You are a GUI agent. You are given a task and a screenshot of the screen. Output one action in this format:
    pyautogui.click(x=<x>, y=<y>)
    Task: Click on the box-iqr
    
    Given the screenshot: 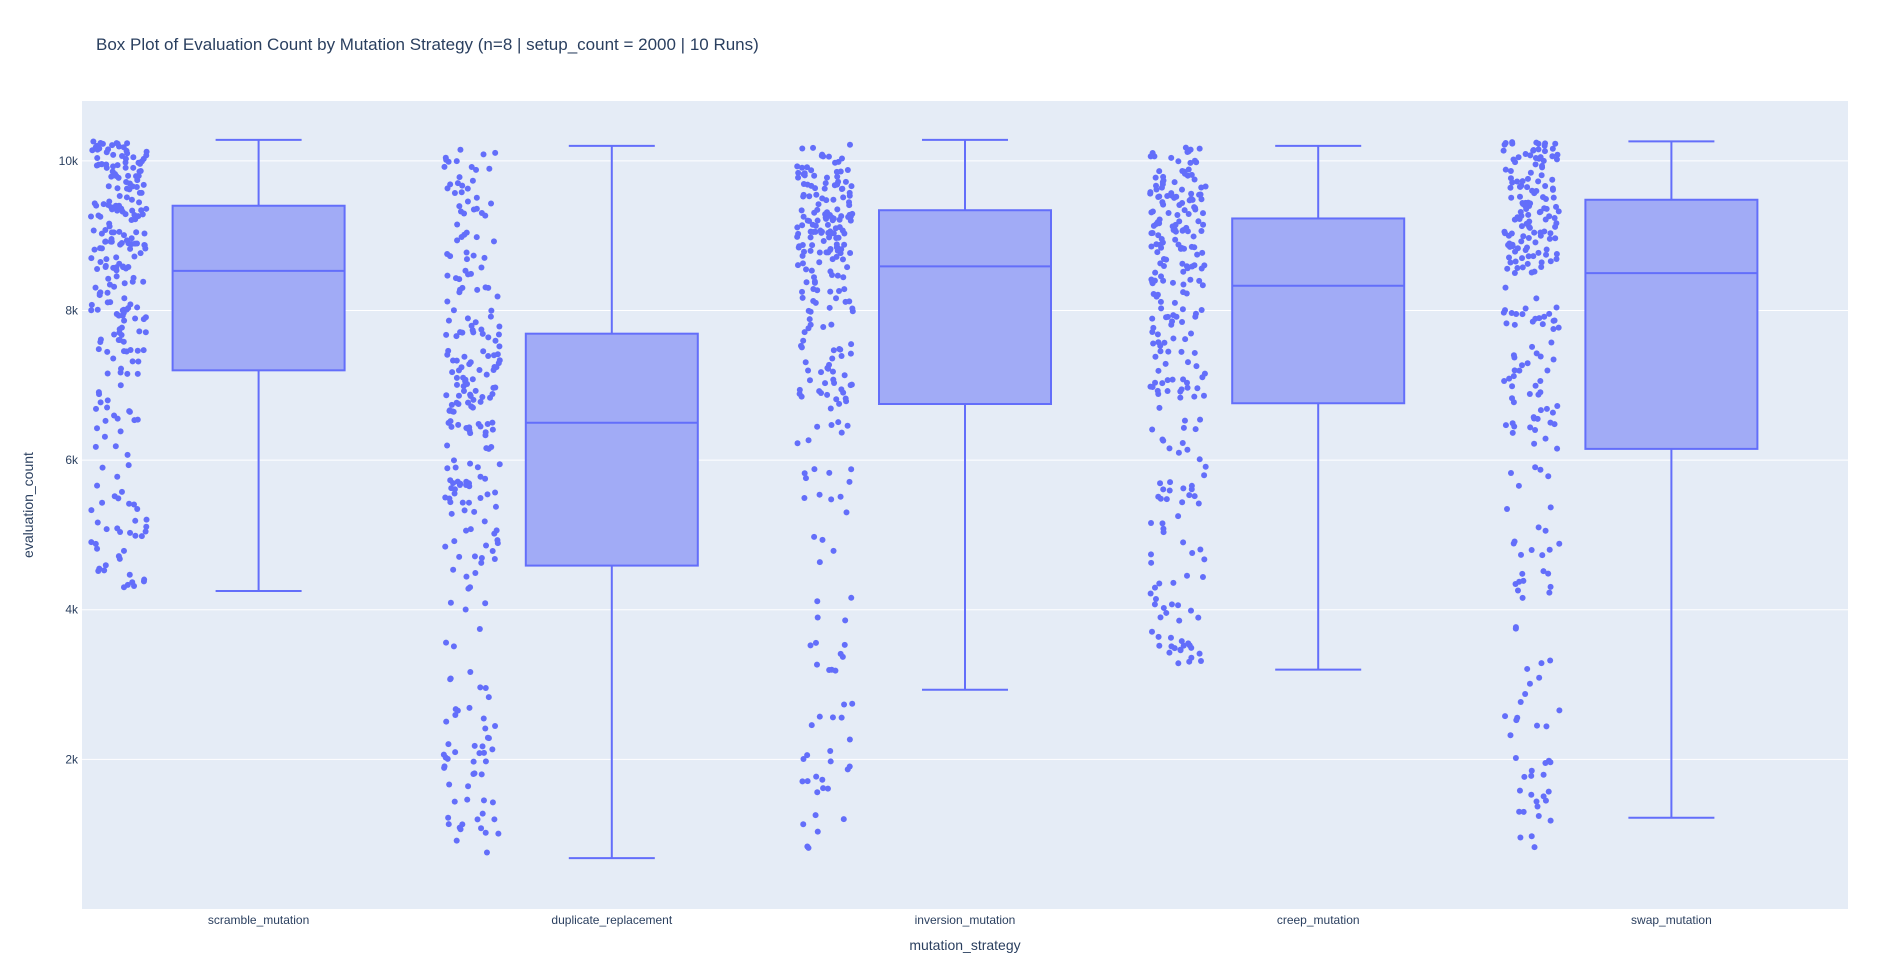 What is the action you would take?
    pyautogui.click(x=1318, y=311)
    